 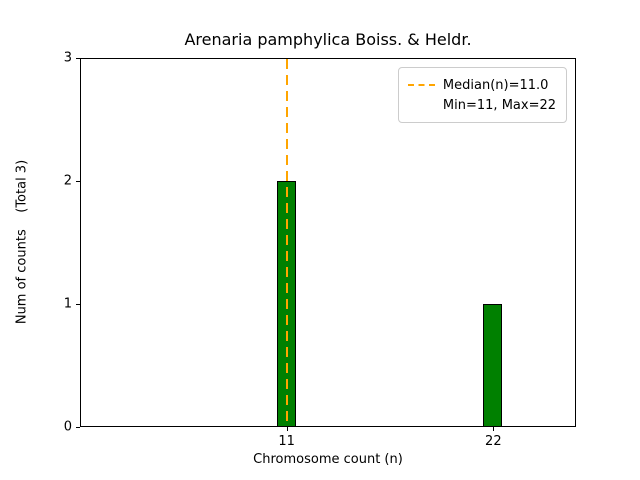 What do you see at coordinates (328, 459) in the screenshot?
I see `x-axis-label: Chromosome count (n)` at bounding box center [328, 459].